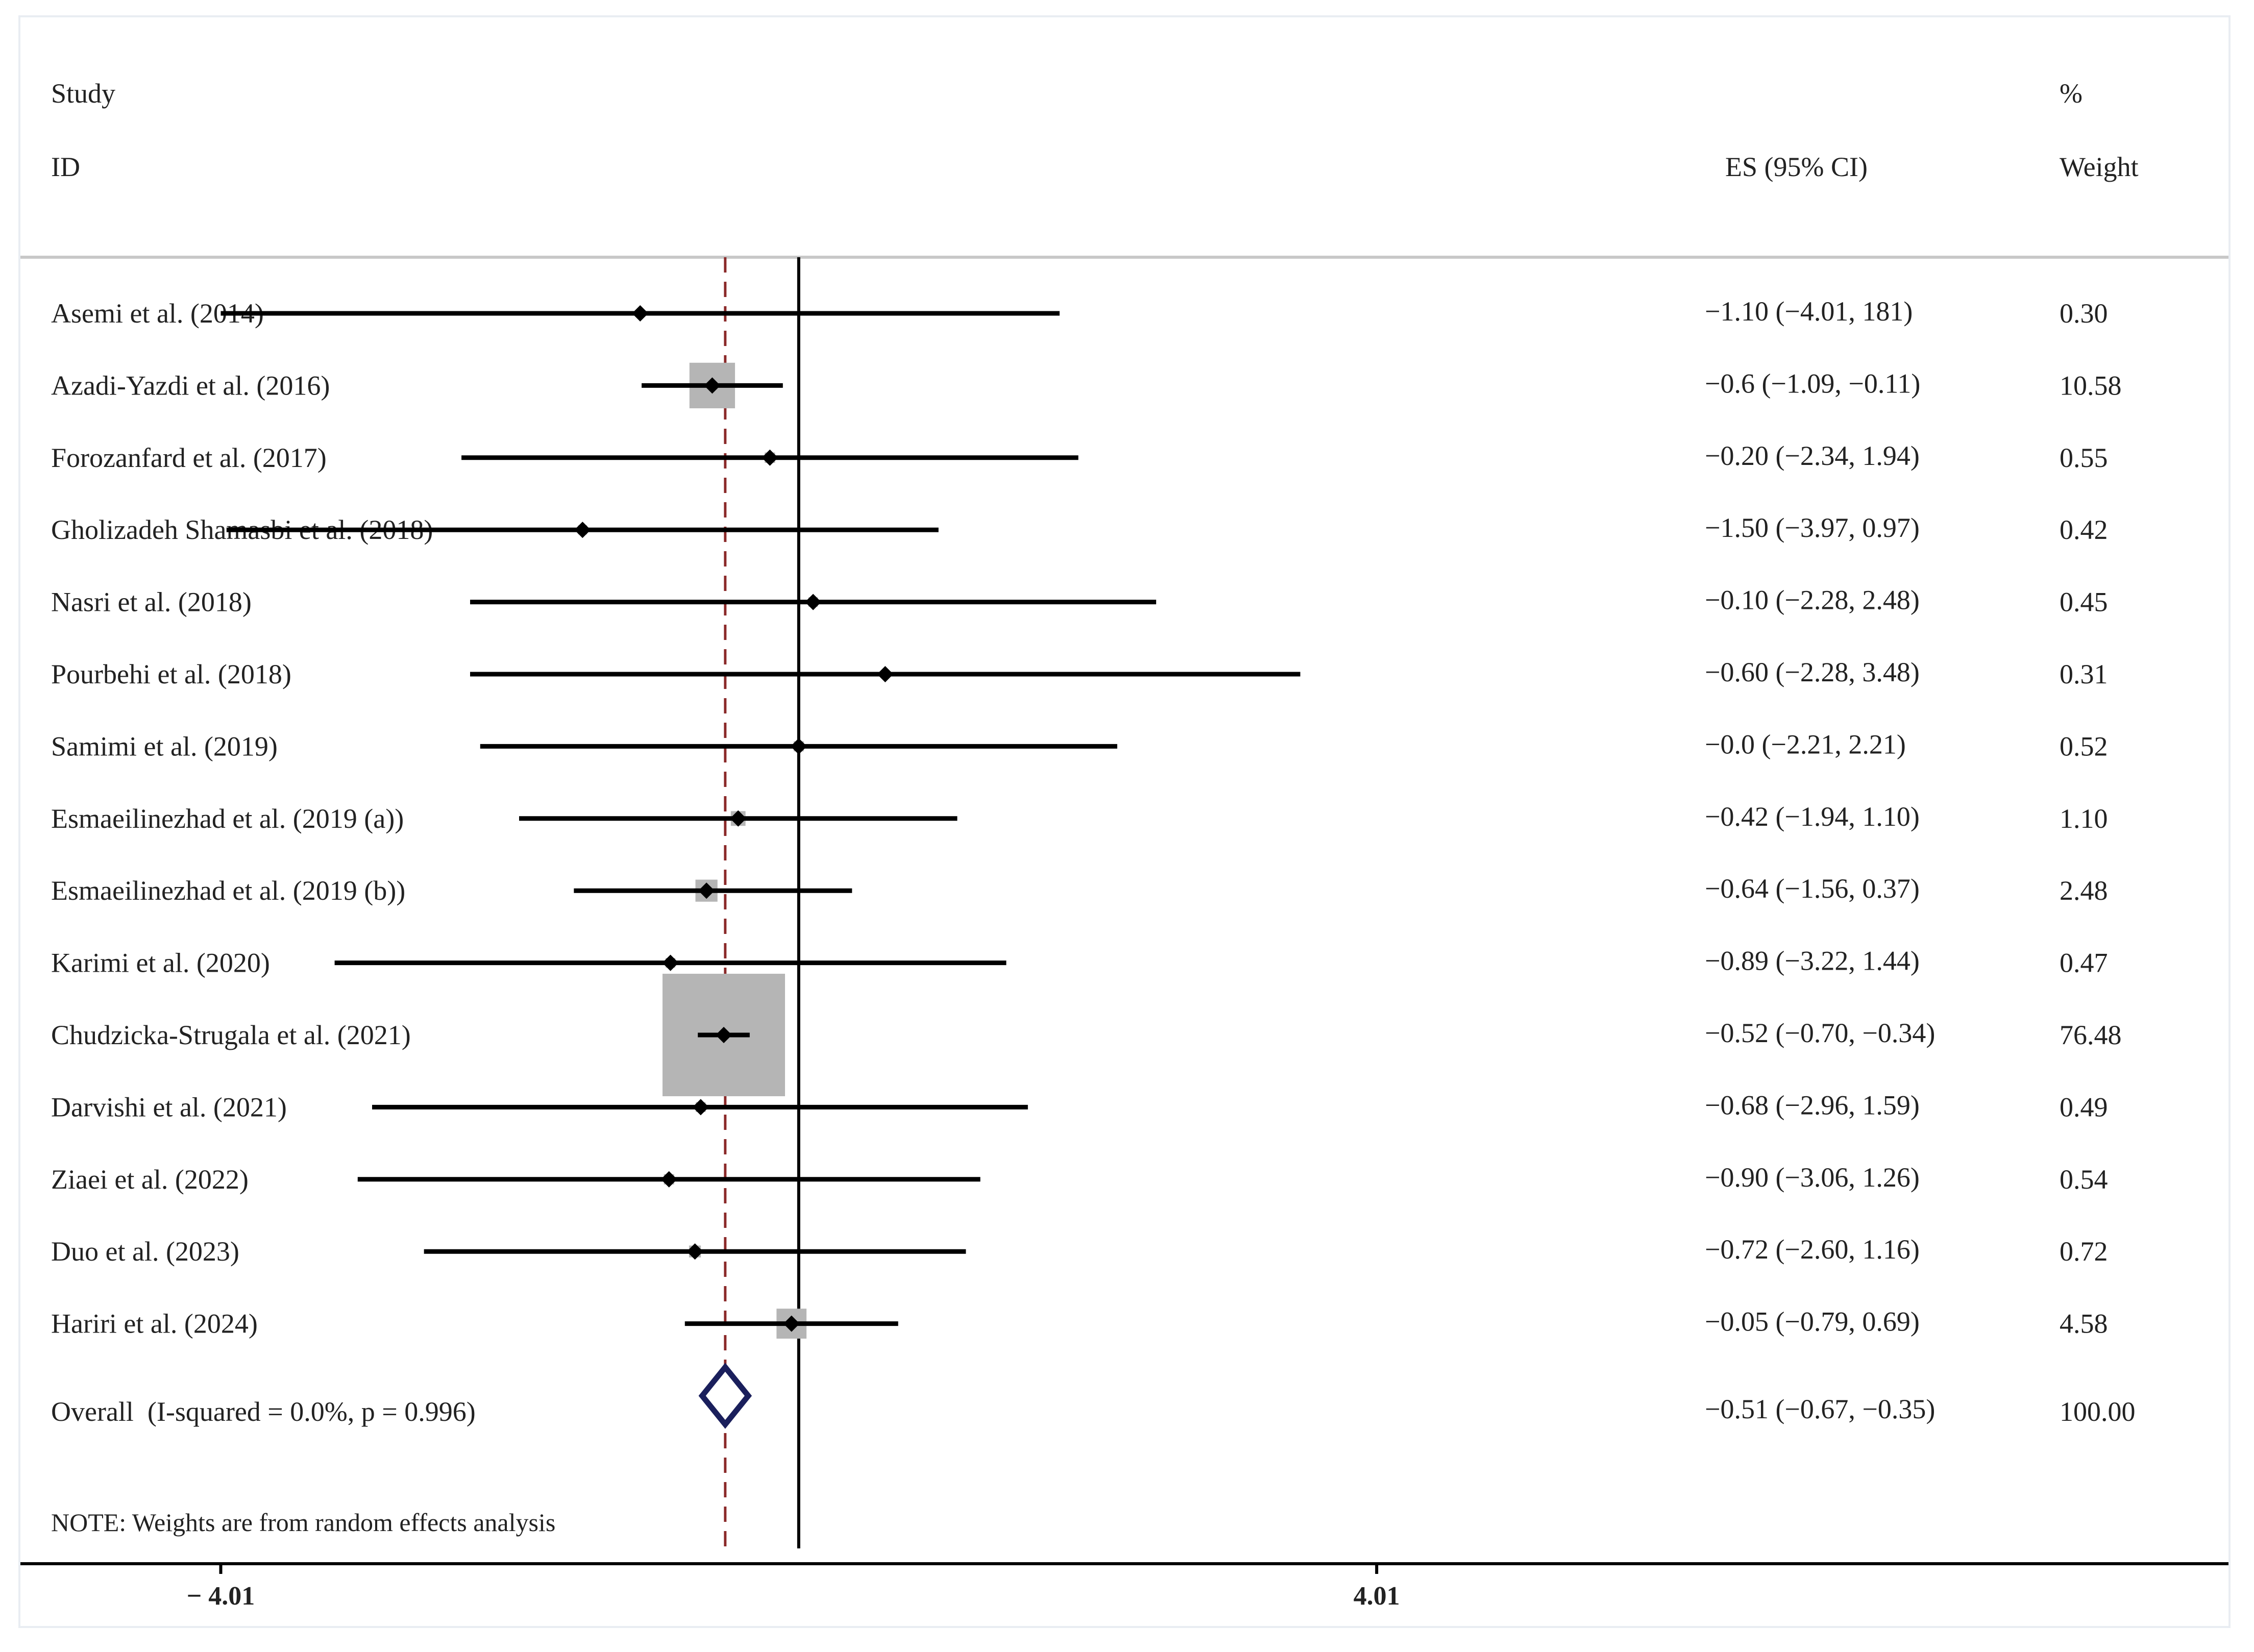 The image size is (2254, 1652). Describe the element at coordinates (2084, 1324) in the screenshot. I see `weight-text: 4.58` at that location.